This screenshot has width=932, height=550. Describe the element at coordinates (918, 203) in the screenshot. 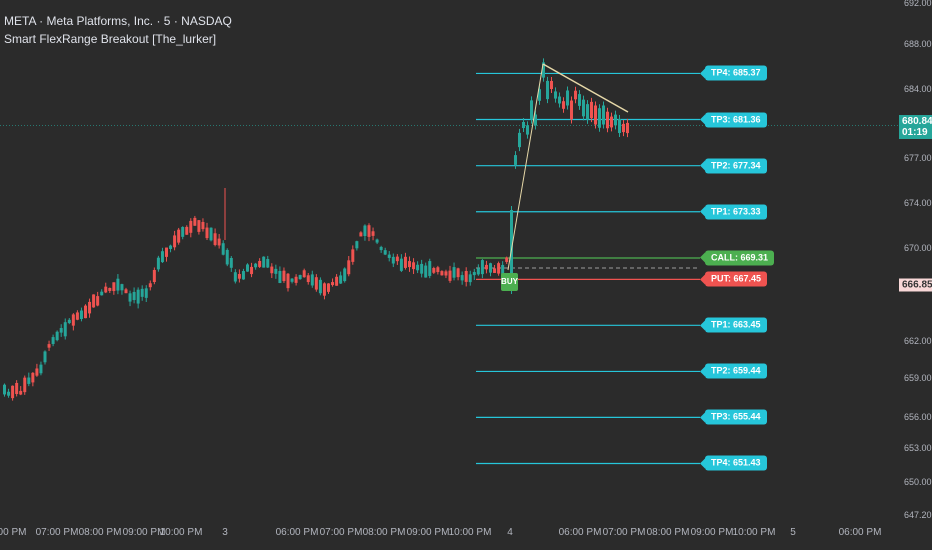

I see `price-tick: 674.00` at that location.